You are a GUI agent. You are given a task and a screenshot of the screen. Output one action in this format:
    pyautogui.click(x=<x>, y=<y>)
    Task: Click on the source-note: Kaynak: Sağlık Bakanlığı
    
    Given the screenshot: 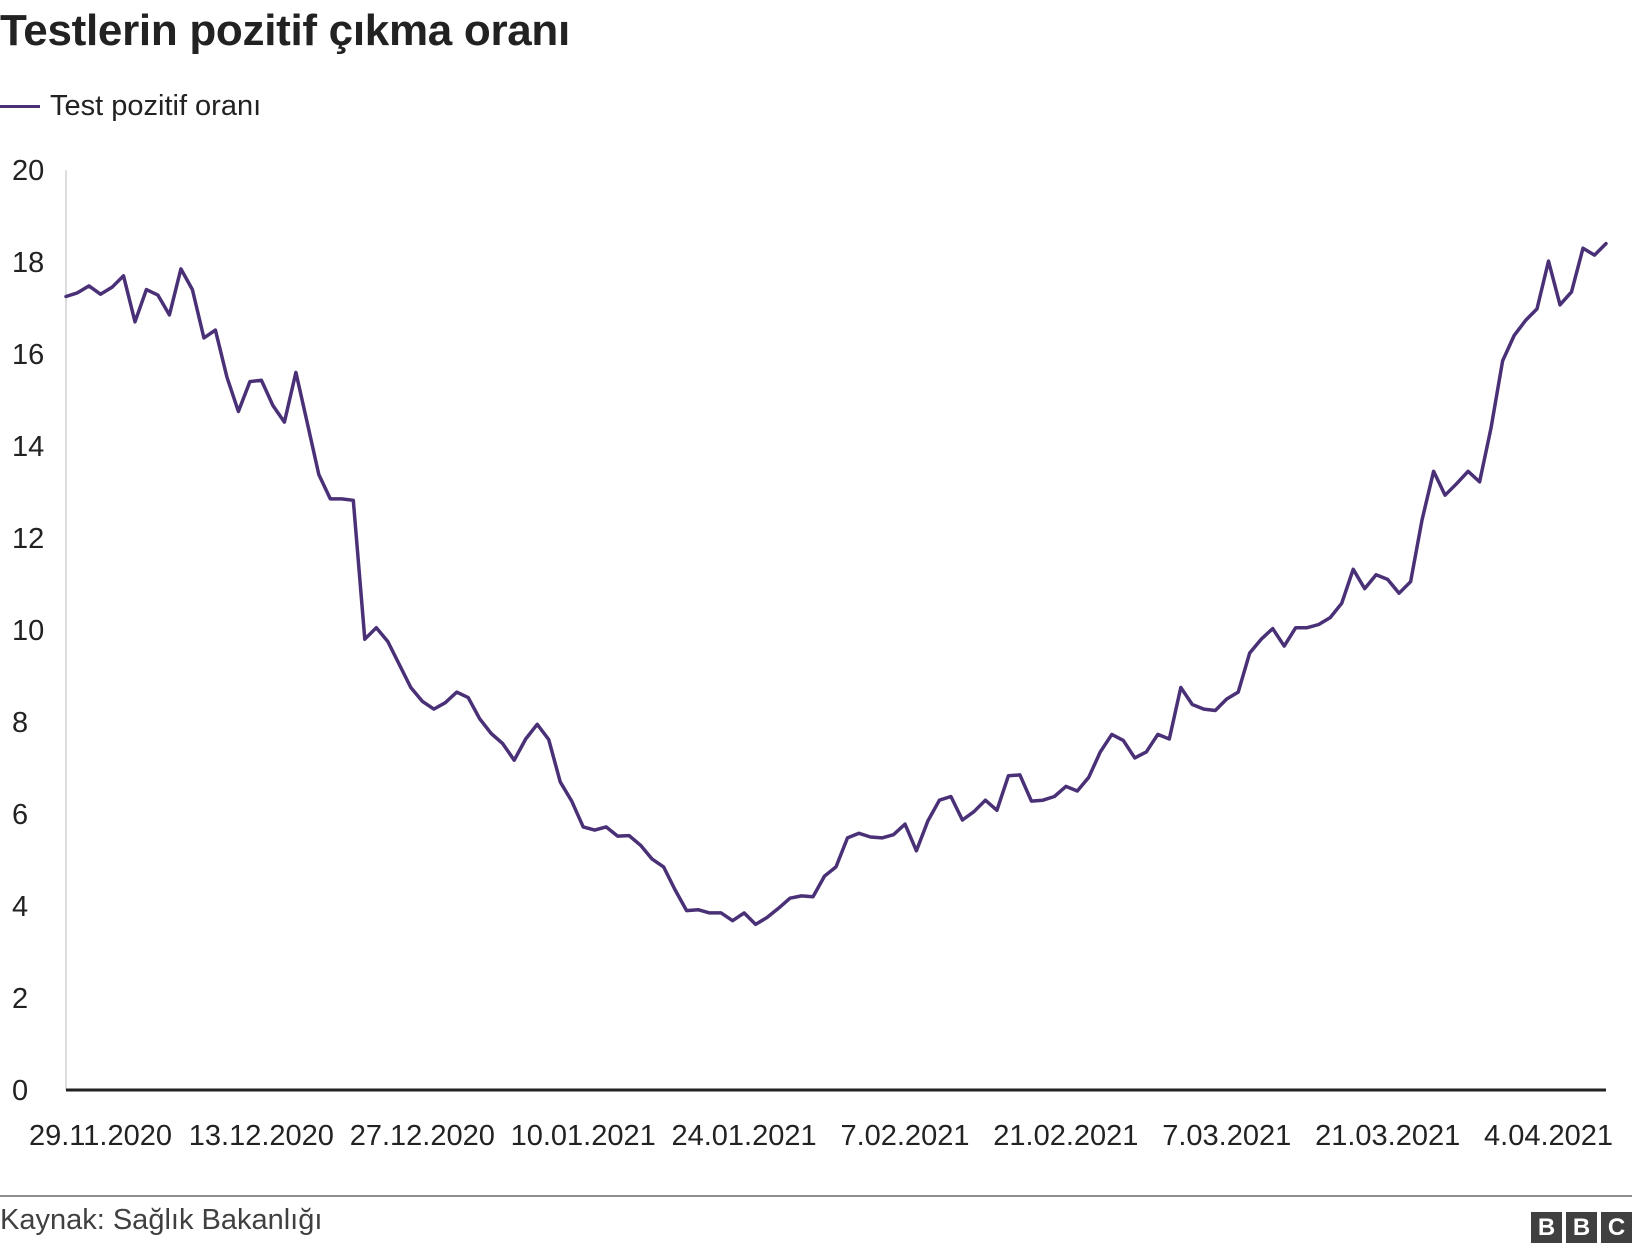 What is the action you would take?
    pyautogui.click(x=161, y=1220)
    